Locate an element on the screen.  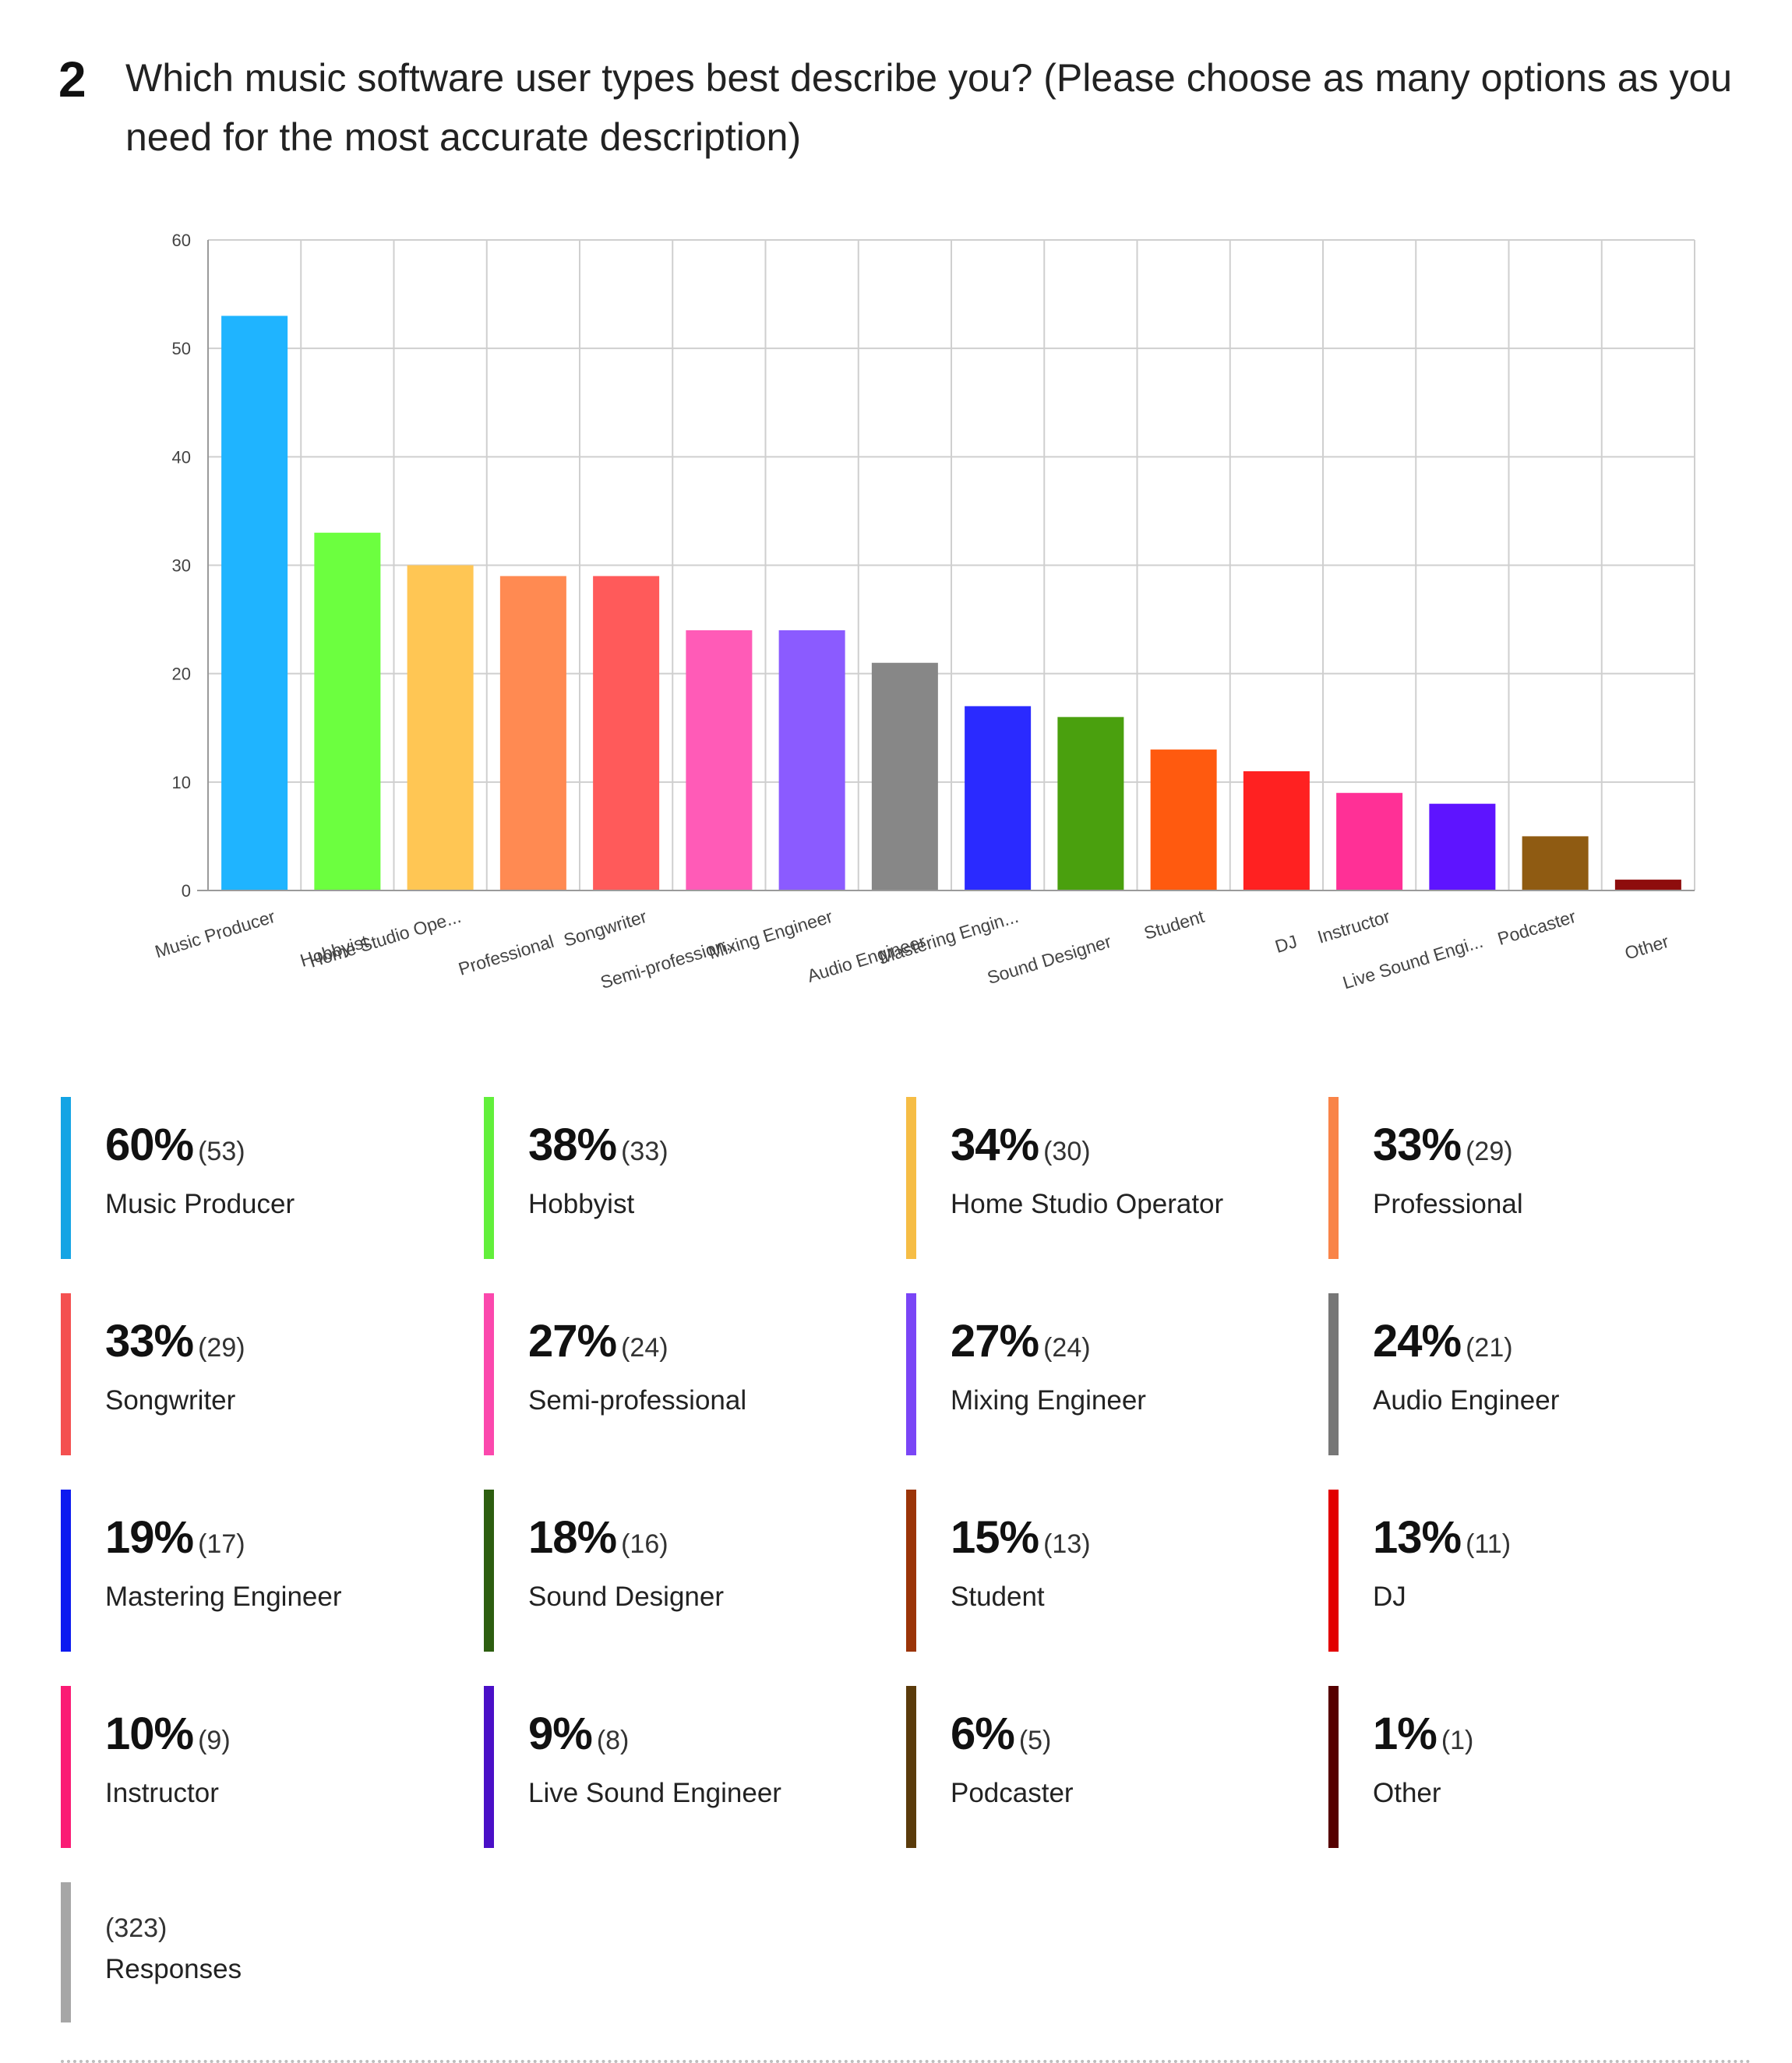
x-tick-label: Instructor is located at coordinates (1354, 927).